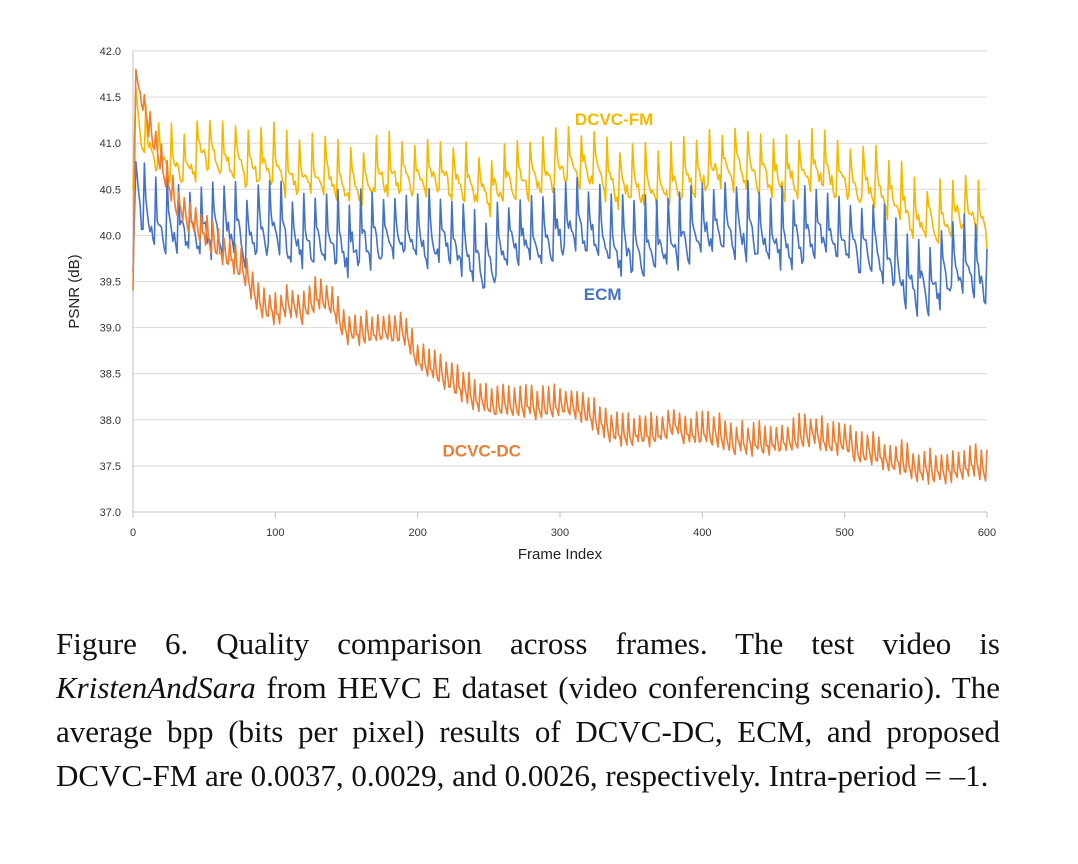 The image size is (1078, 864). Describe the element at coordinates (110, 329) in the screenshot. I see `y-tick-label: 39.0` at that location.